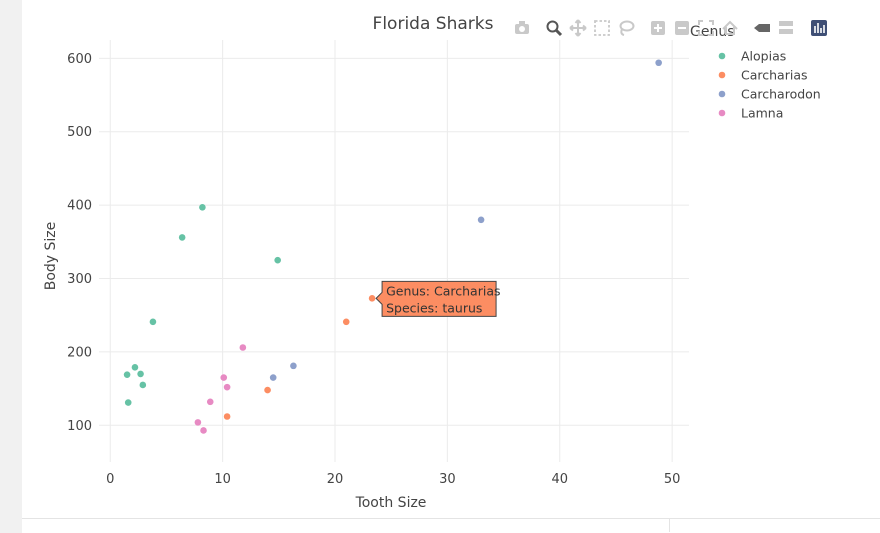  What do you see at coordinates (222, 479) in the screenshot?
I see `x-tick-label: 10` at bounding box center [222, 479].